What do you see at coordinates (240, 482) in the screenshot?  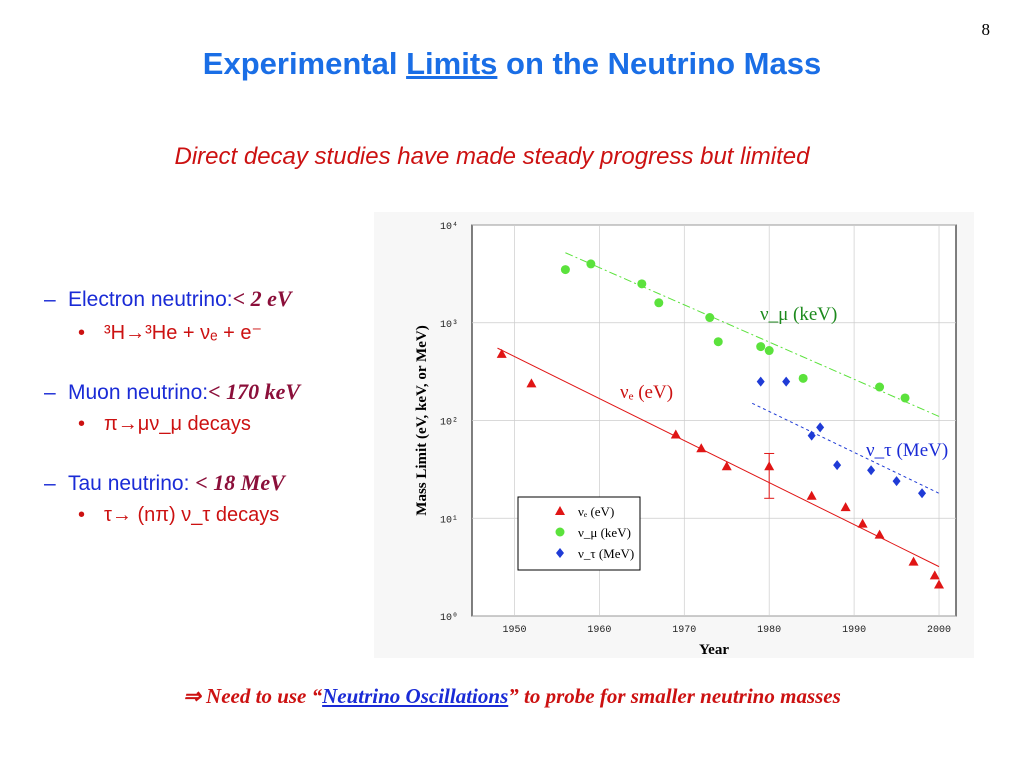 I see `bullet-value: < 18 MeV` at bounding box center [240, 482].